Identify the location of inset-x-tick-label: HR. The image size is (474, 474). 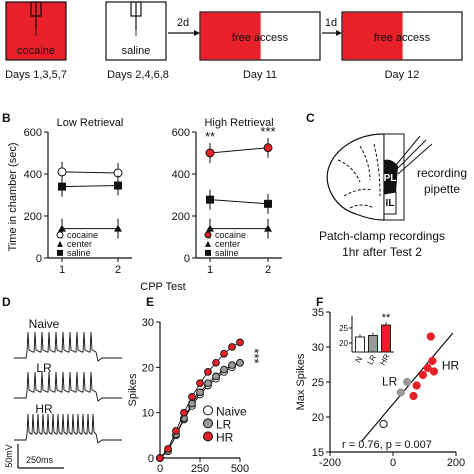
(385, 359).